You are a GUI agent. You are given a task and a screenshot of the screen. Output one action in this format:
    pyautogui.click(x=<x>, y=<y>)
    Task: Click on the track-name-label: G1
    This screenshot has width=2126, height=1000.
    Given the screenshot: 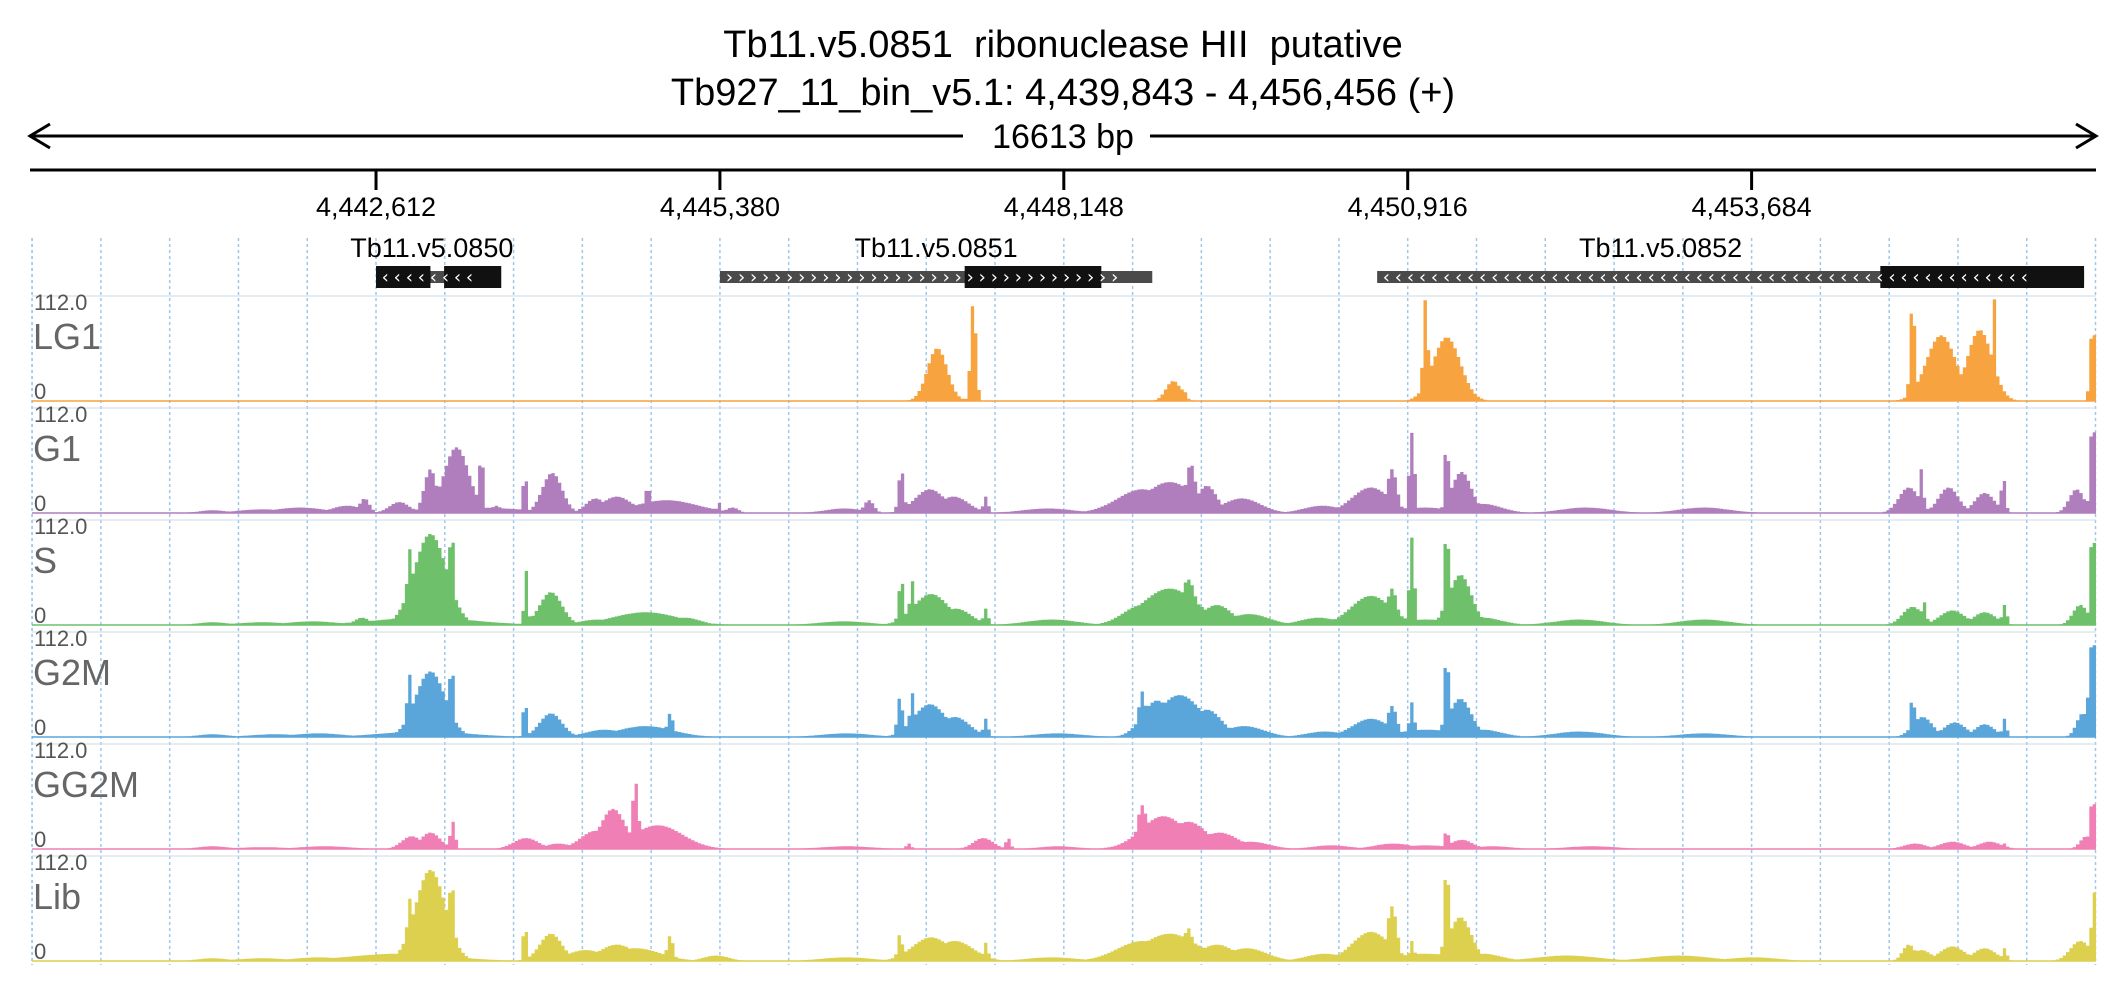 What is the action you would take?
    pyautogui.click(x=57, y=448)
    